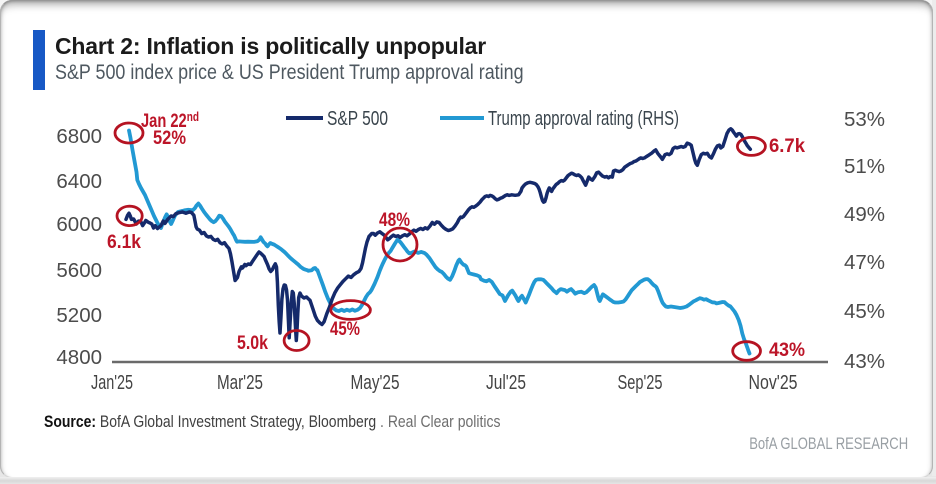  What do you see at coordinates (864, 119) in the screenshot?
I see `svg-text: 53%` at bounding box center [864, 119].